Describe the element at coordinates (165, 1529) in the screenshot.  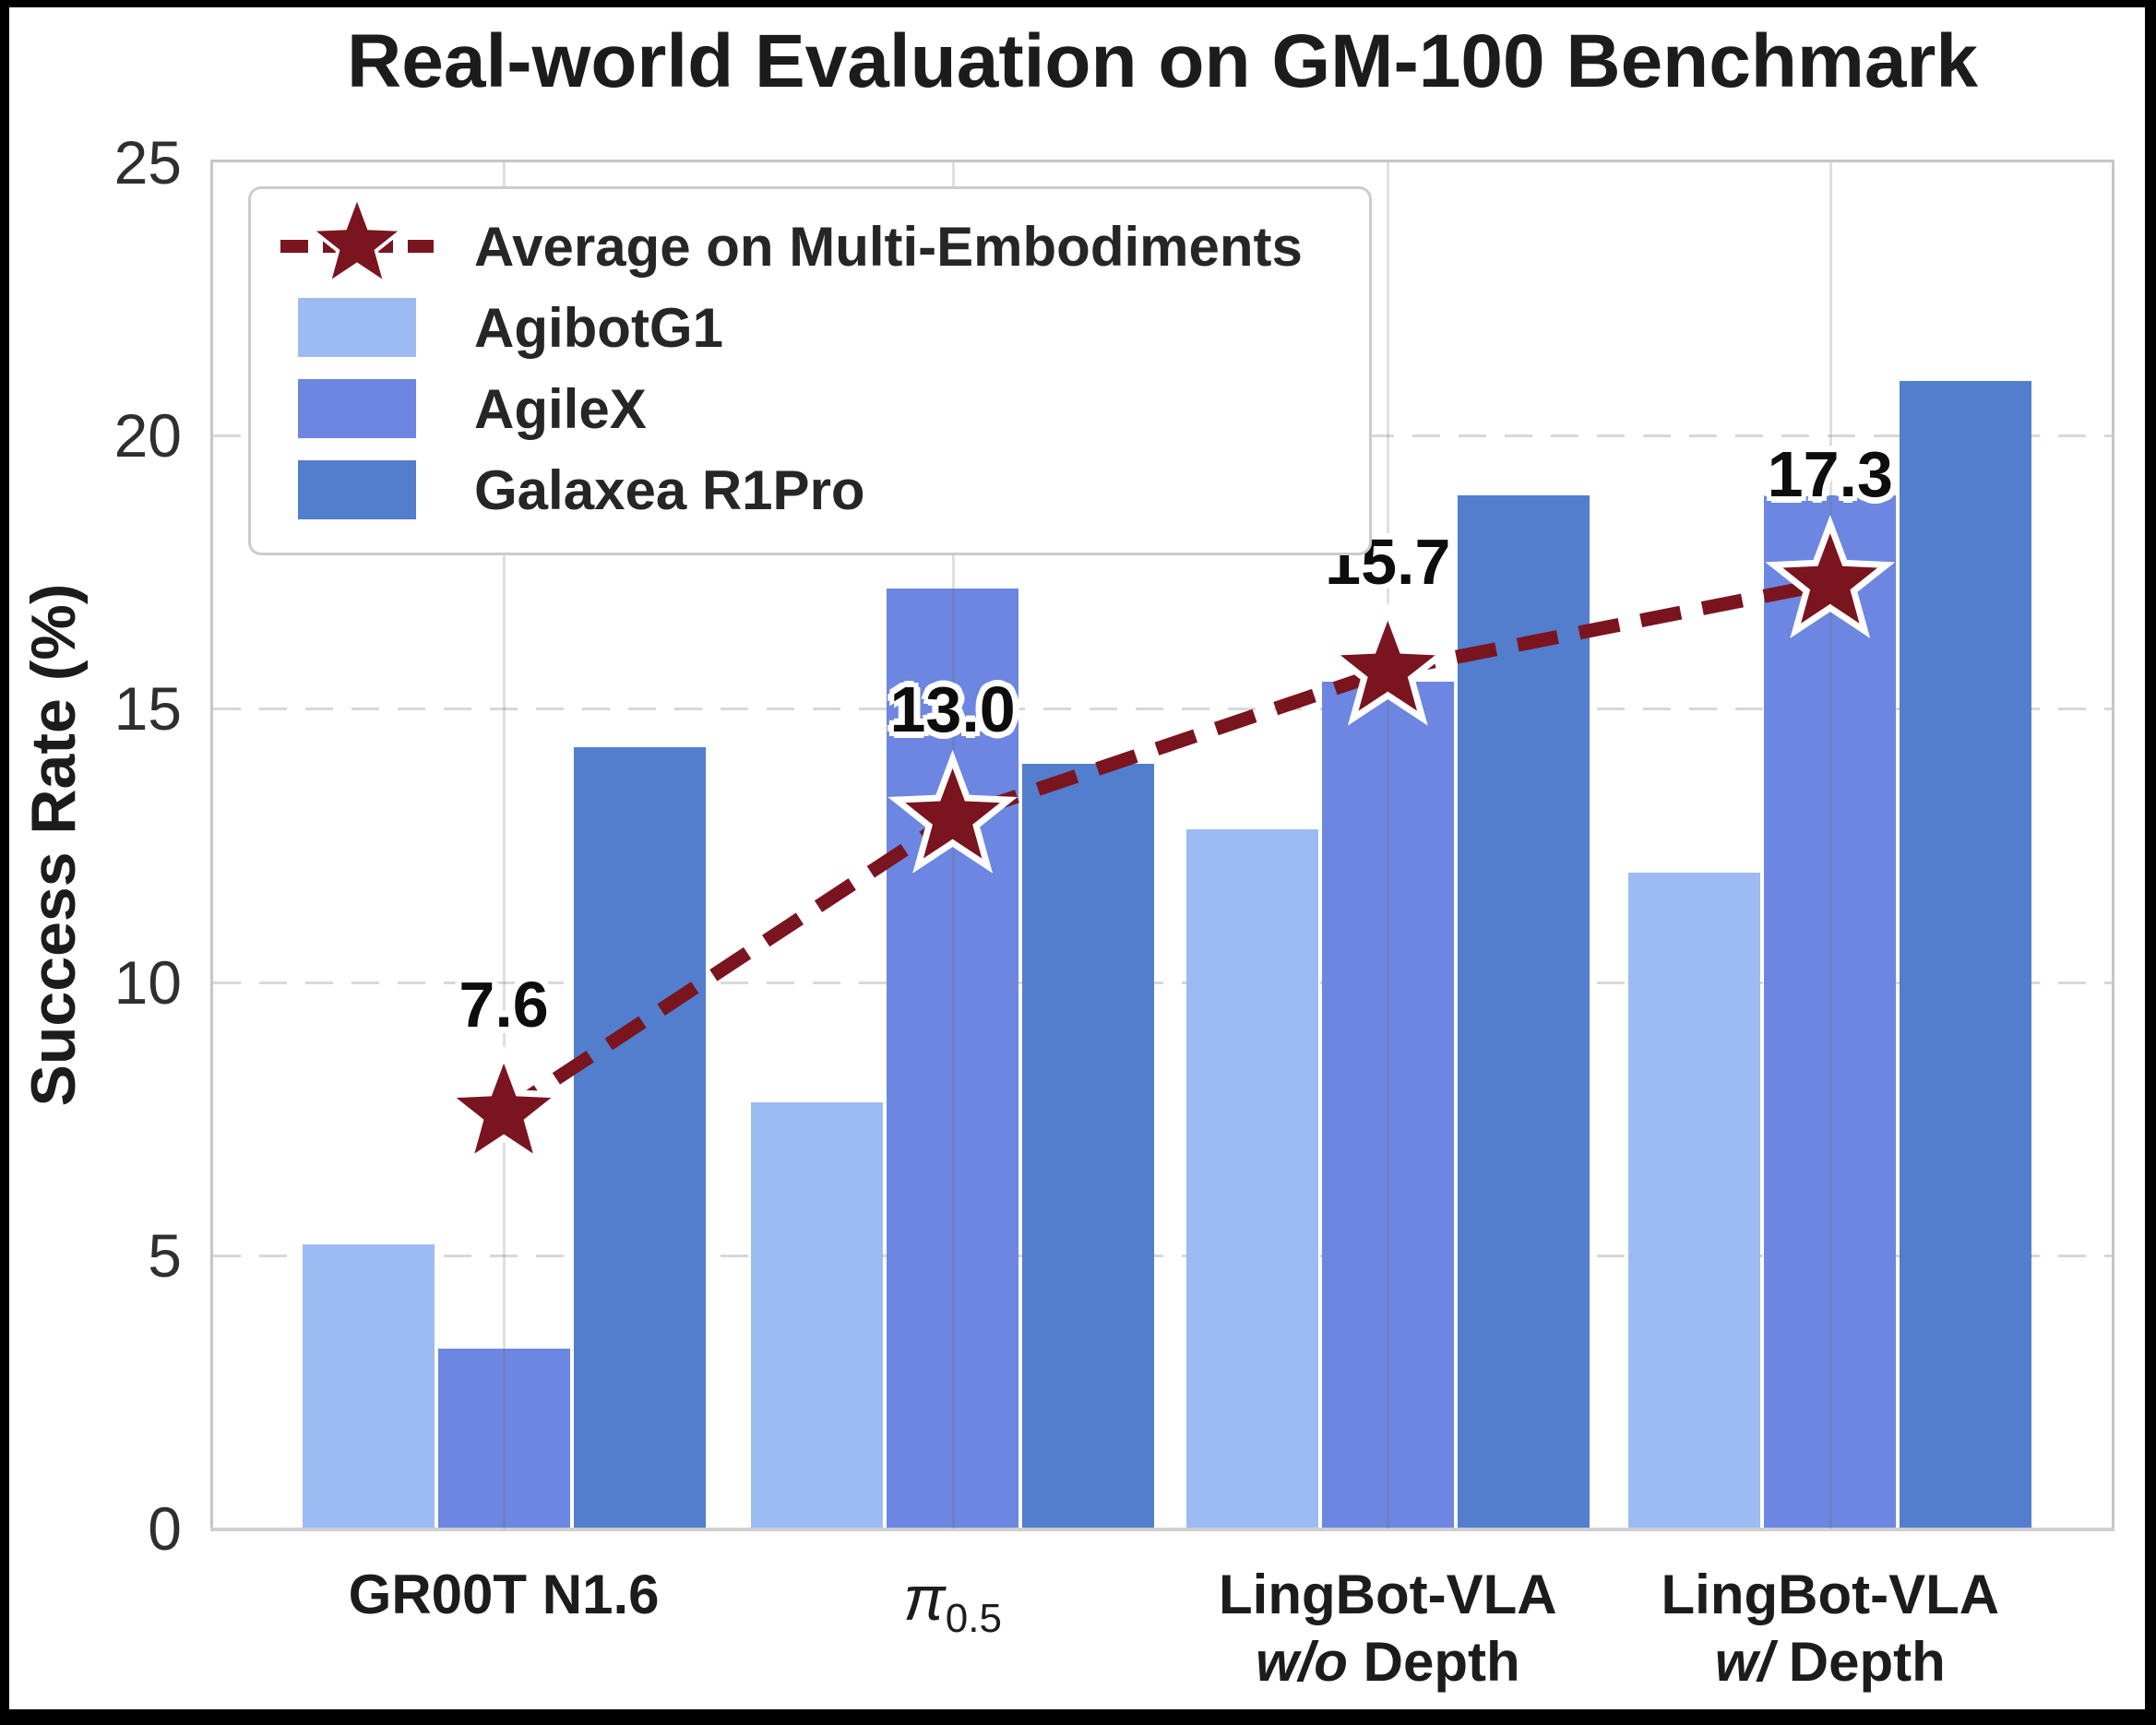
I see `y-tick-label-0: 0` at that location.